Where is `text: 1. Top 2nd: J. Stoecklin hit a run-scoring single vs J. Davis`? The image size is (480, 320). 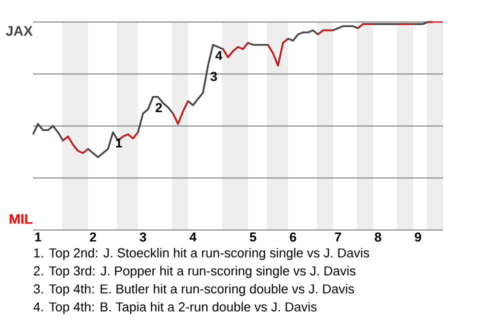 text: 1. Top 2nd: J. Stoecklin hit a run-scoring single vs J. Davis is located at coordinates (202, 254).